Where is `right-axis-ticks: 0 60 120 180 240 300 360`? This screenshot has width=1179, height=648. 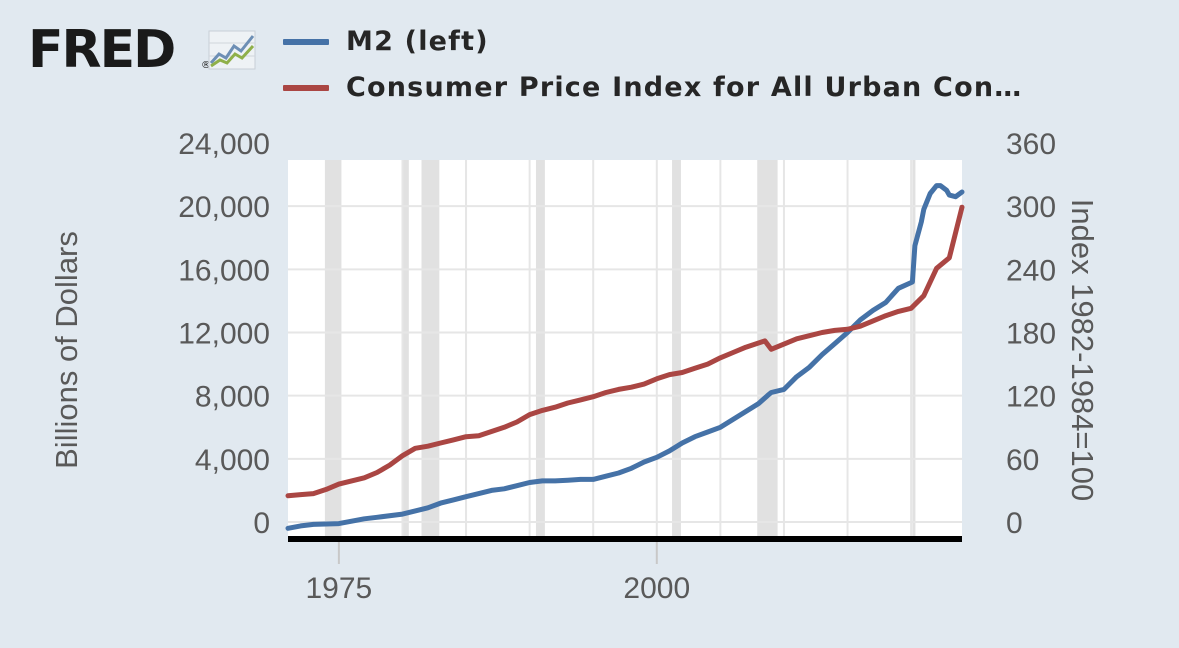 right-axis-ticks: 0 60 120 180 240 300 360 is located at coordinates (1031, 334).